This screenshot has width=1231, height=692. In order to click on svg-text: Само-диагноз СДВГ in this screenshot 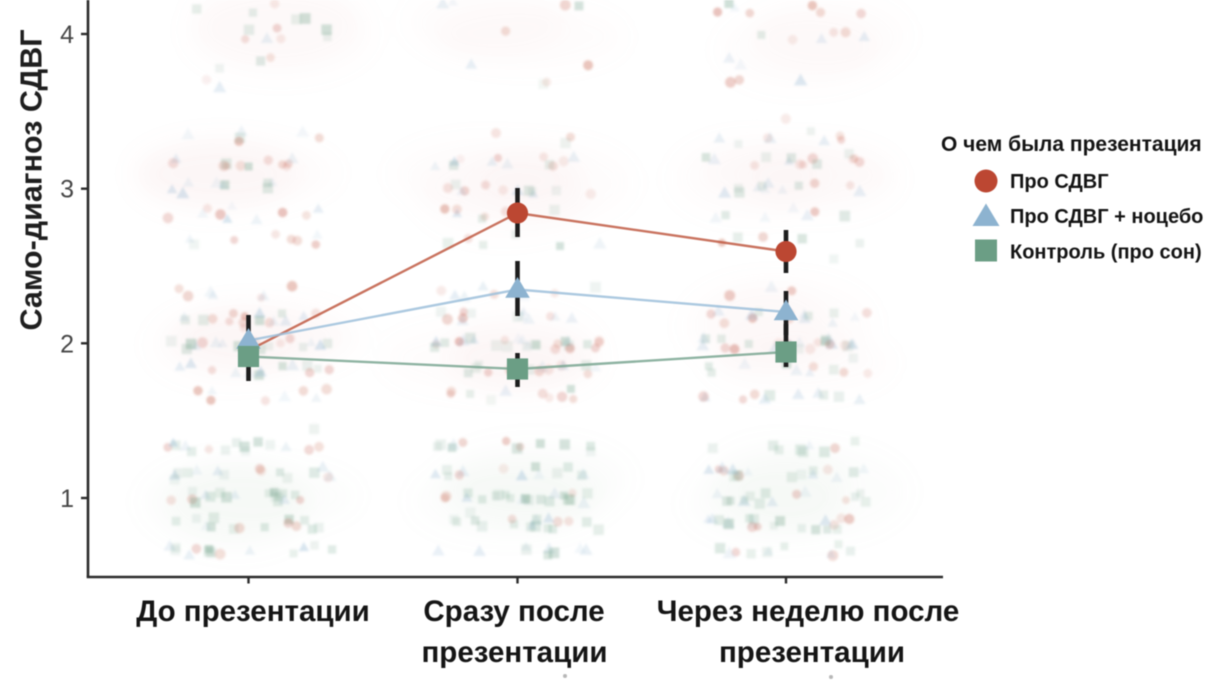, I will do `click(32, 179)`.